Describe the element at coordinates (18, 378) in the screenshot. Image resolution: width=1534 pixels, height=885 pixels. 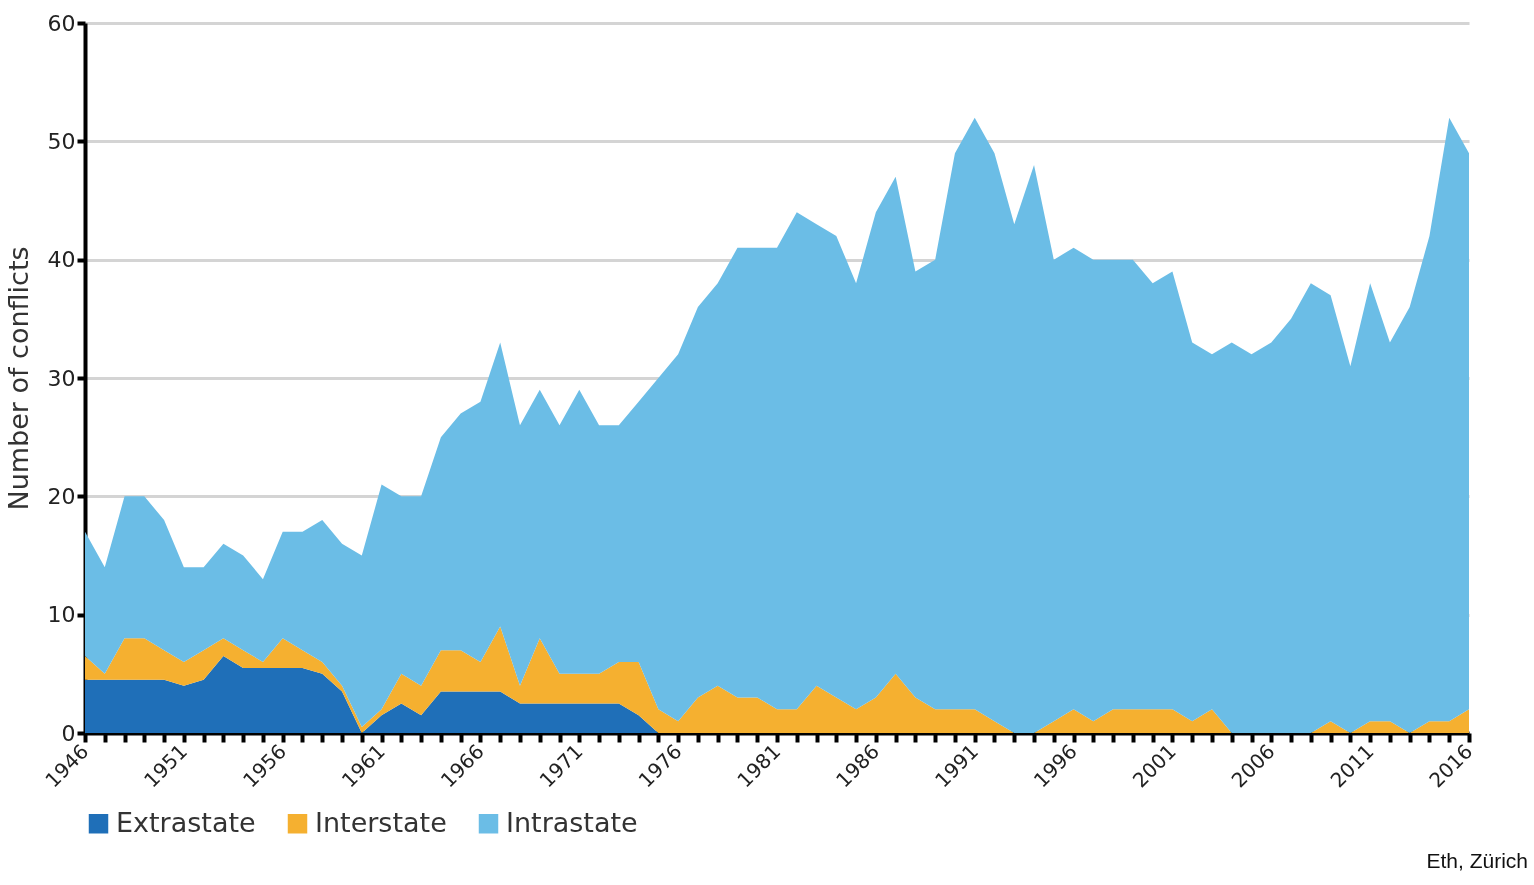
I see `y-axis-title: Number of conflicts` at that location.